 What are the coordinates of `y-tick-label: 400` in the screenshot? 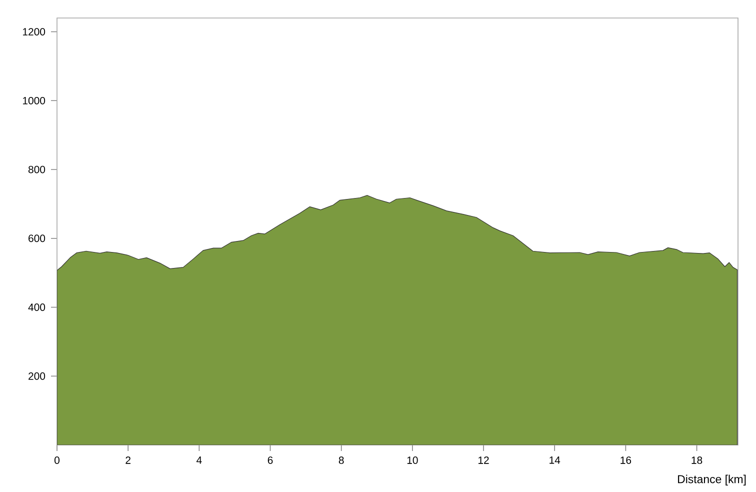 It's located at (37, 307).